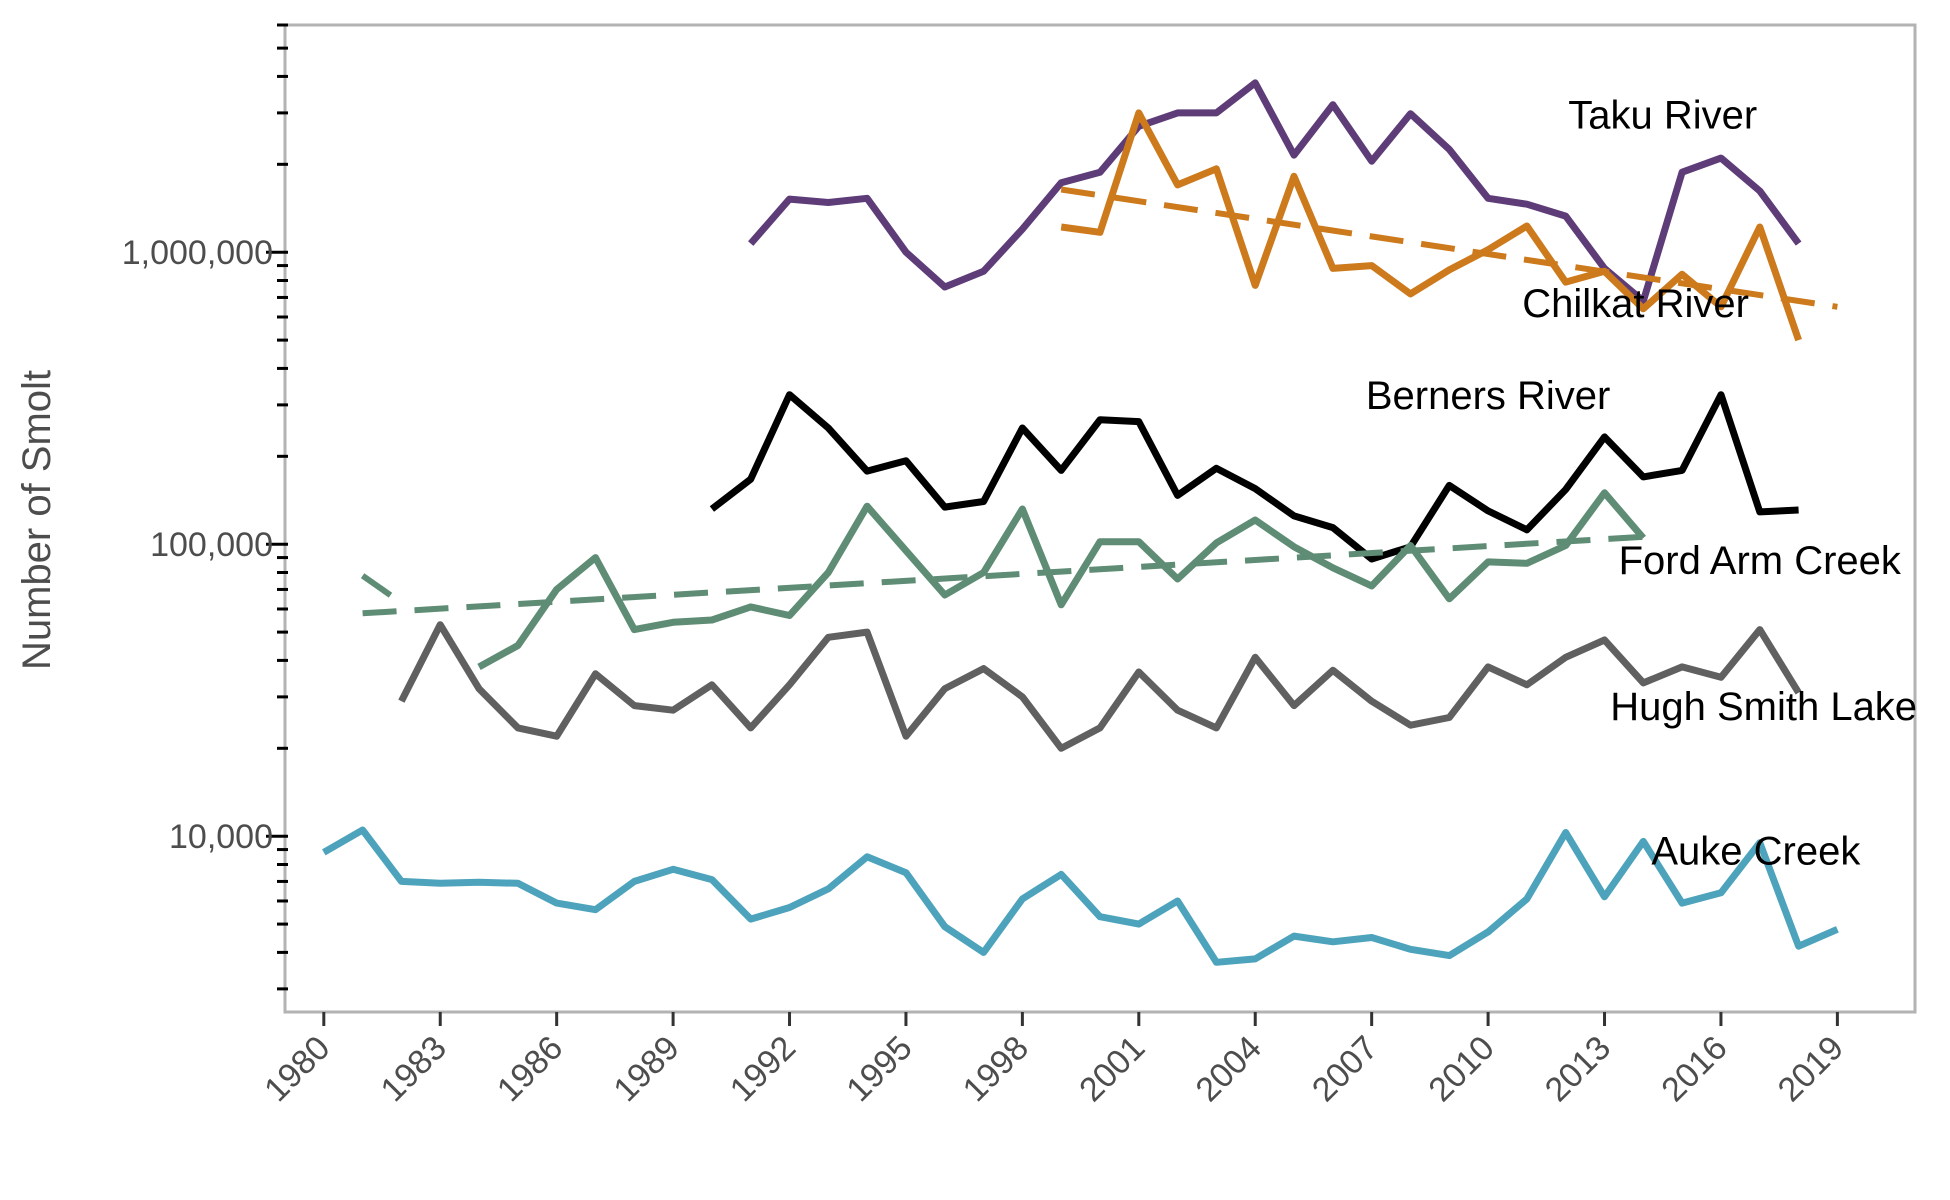  I want to click on y-axis: 10,000 100,000 1,000,000, so click(205, 507).